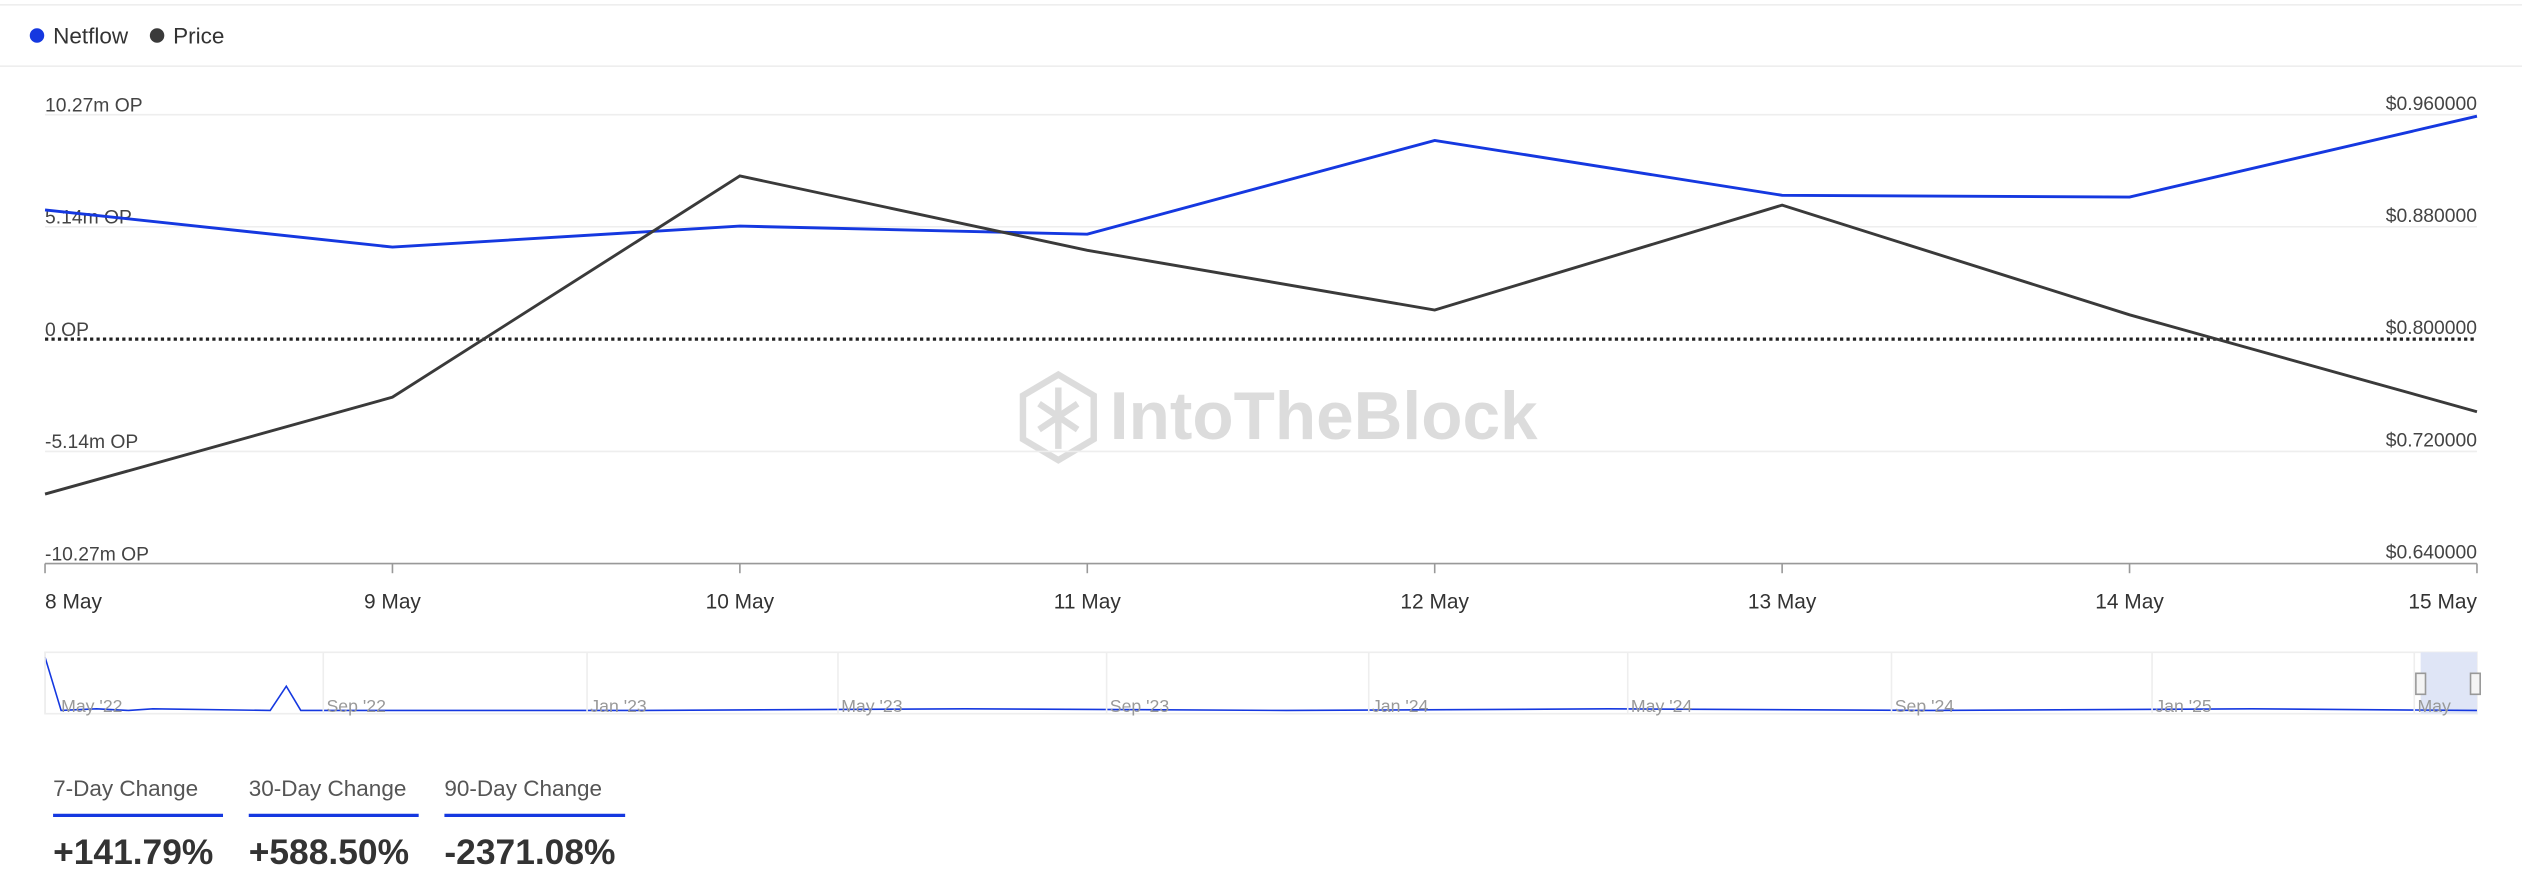  I want to click on change-tab-label: 7-Day Change, so click(125, 788).